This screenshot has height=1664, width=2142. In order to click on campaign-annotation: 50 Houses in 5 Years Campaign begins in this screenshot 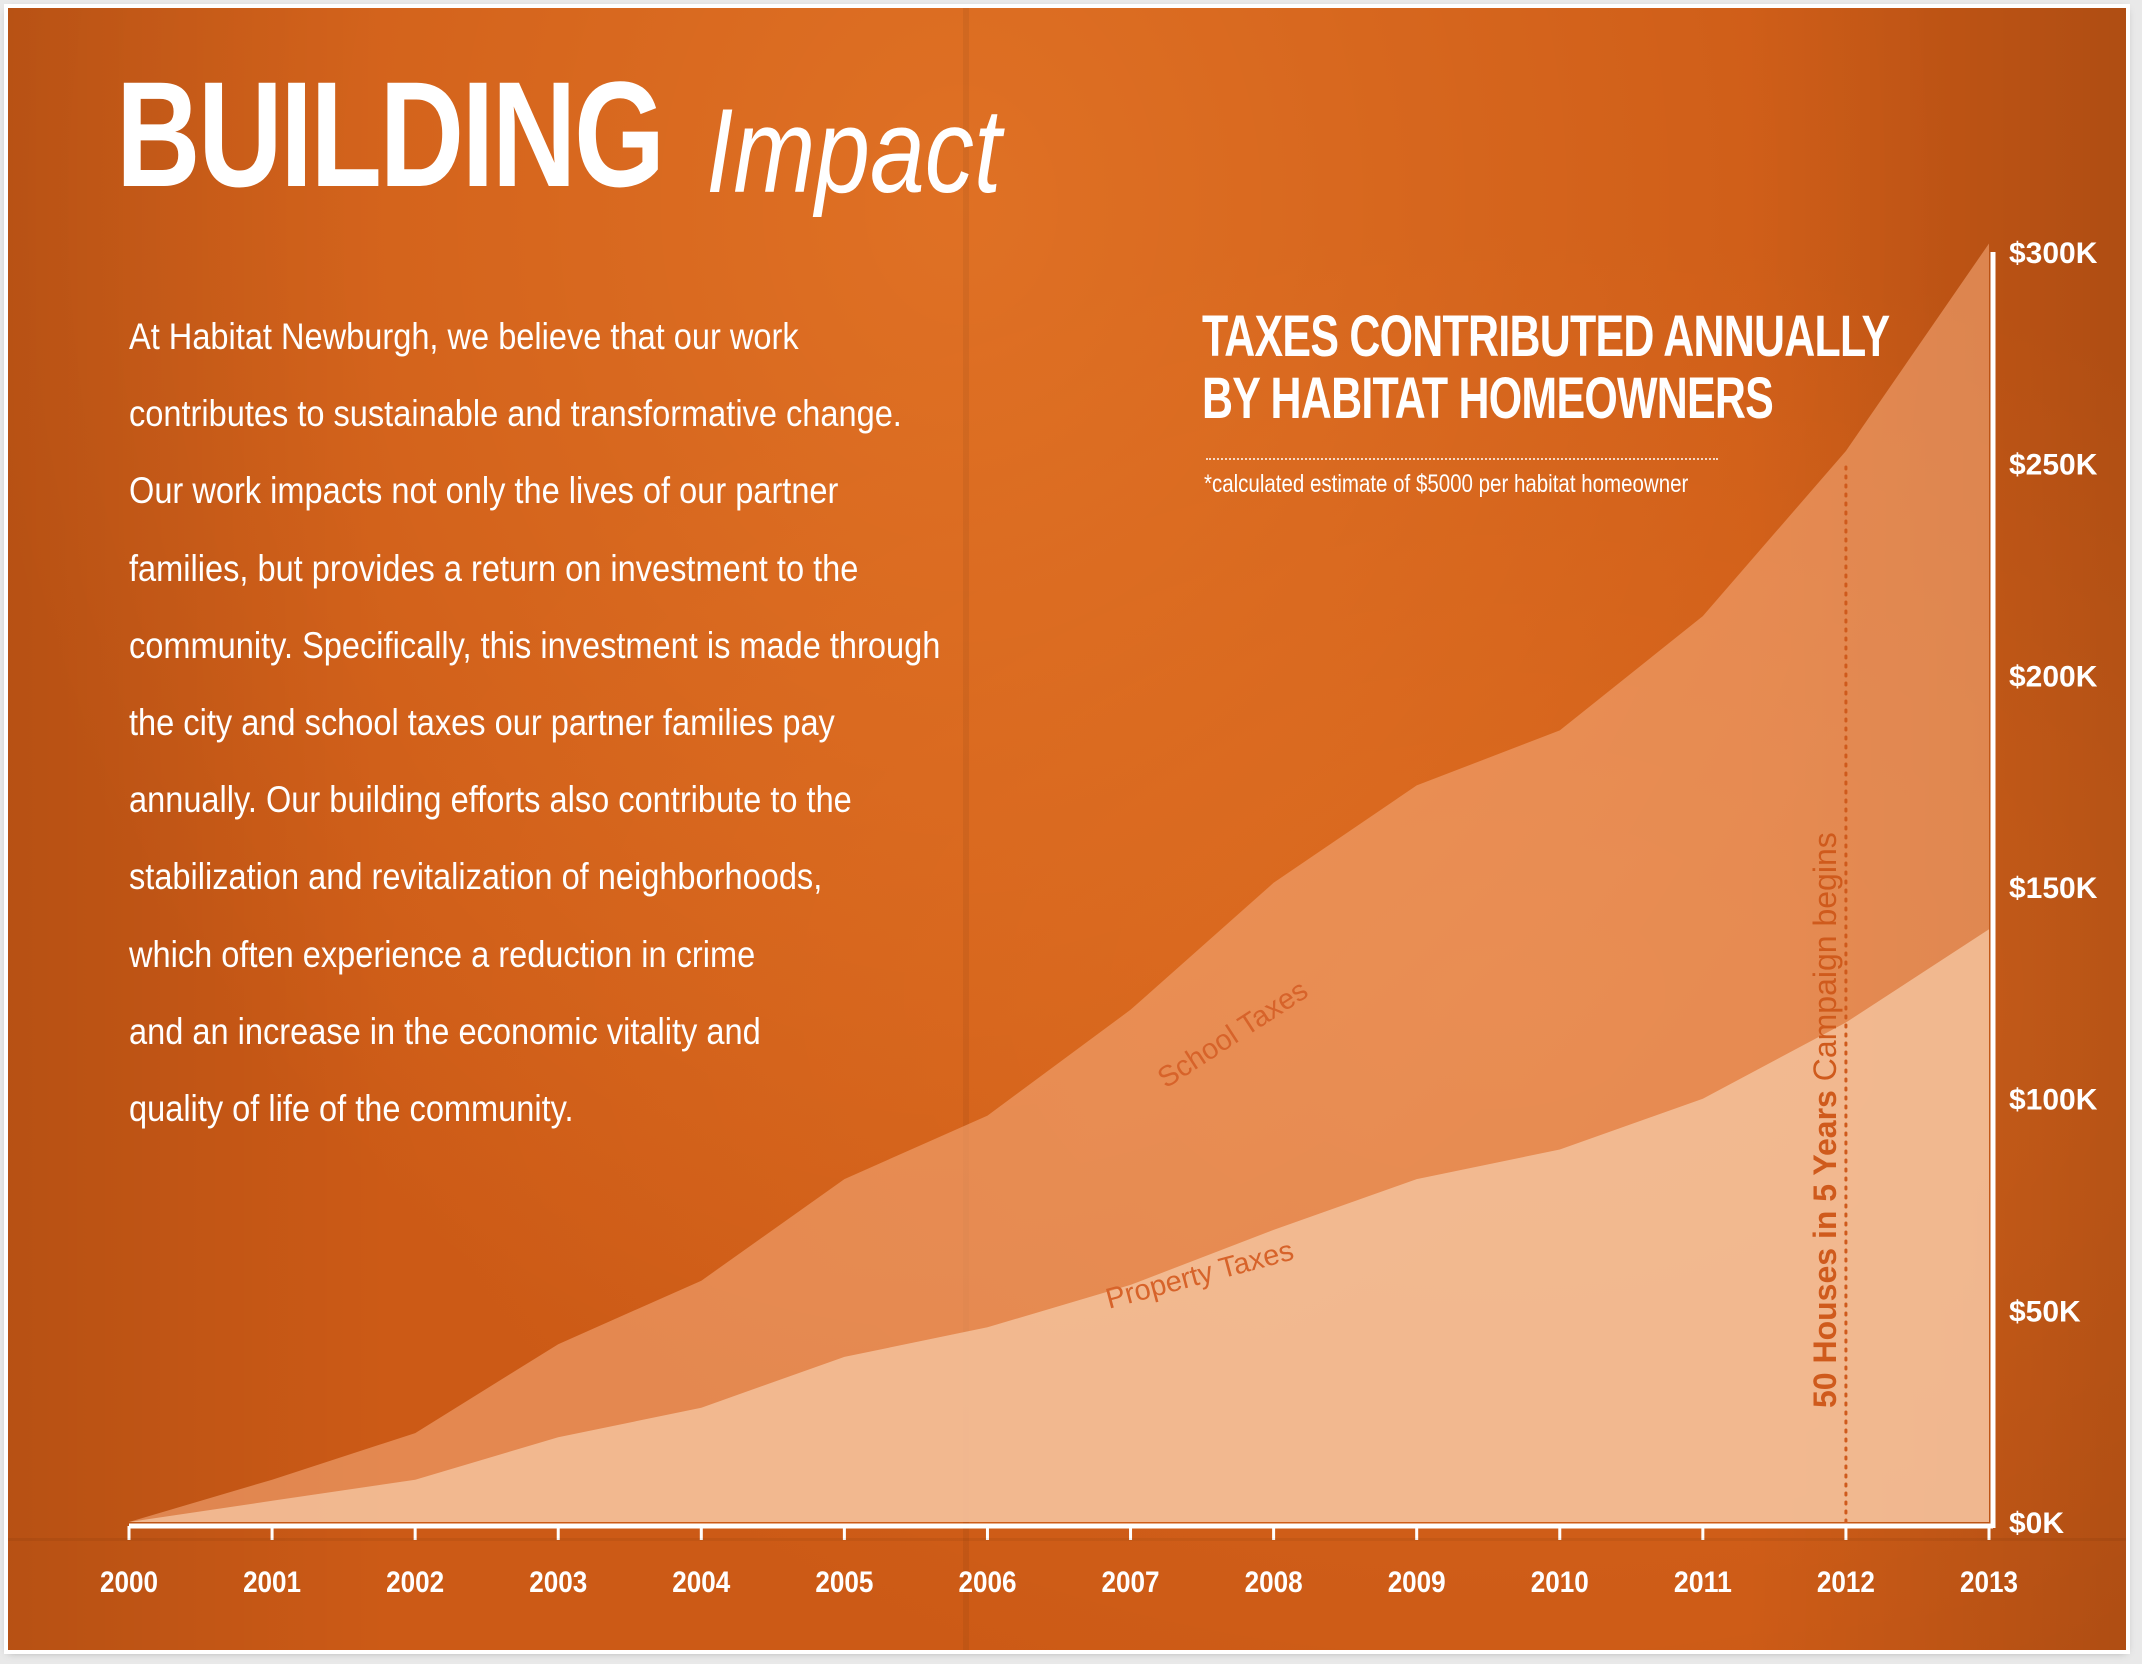, I will do `click(1825, 1120)`.